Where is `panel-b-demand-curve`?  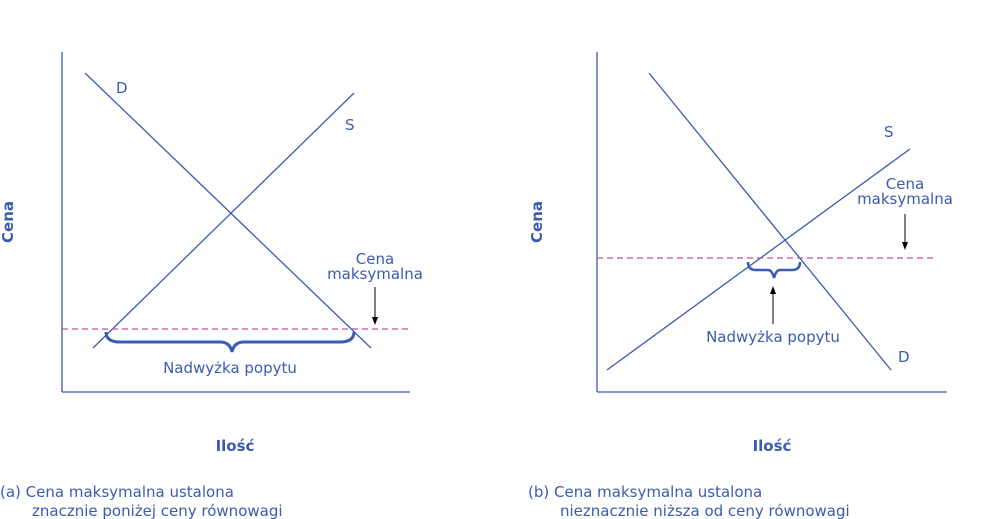
panel-b-demand-curve is located at coordinates (770, 221).